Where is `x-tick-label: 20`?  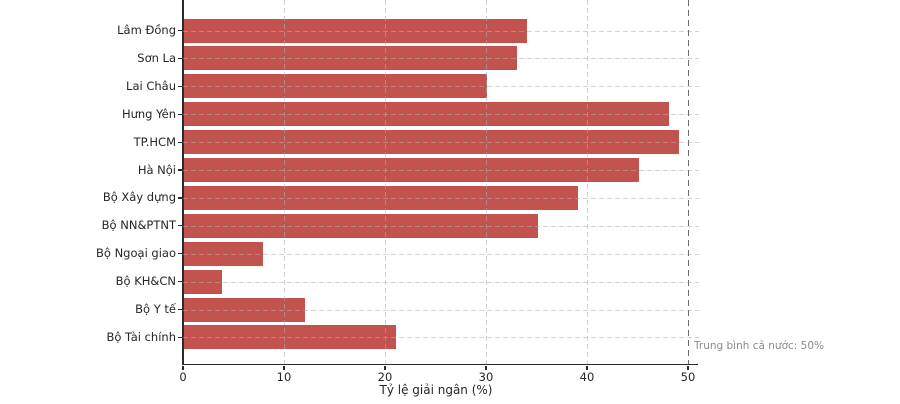
x-tick-label: 20 is located at coordinates (385, 377).